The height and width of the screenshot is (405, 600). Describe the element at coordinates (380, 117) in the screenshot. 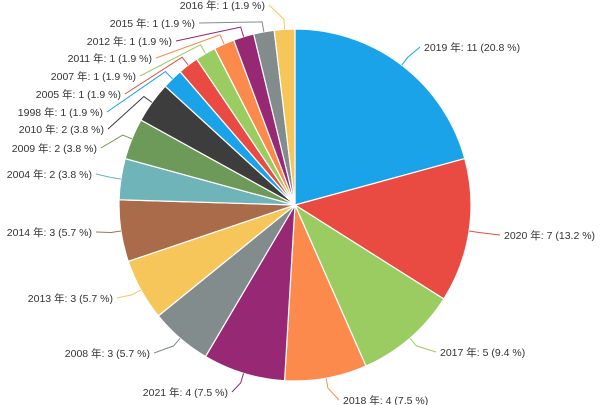

I see `pie-slice` at that location.